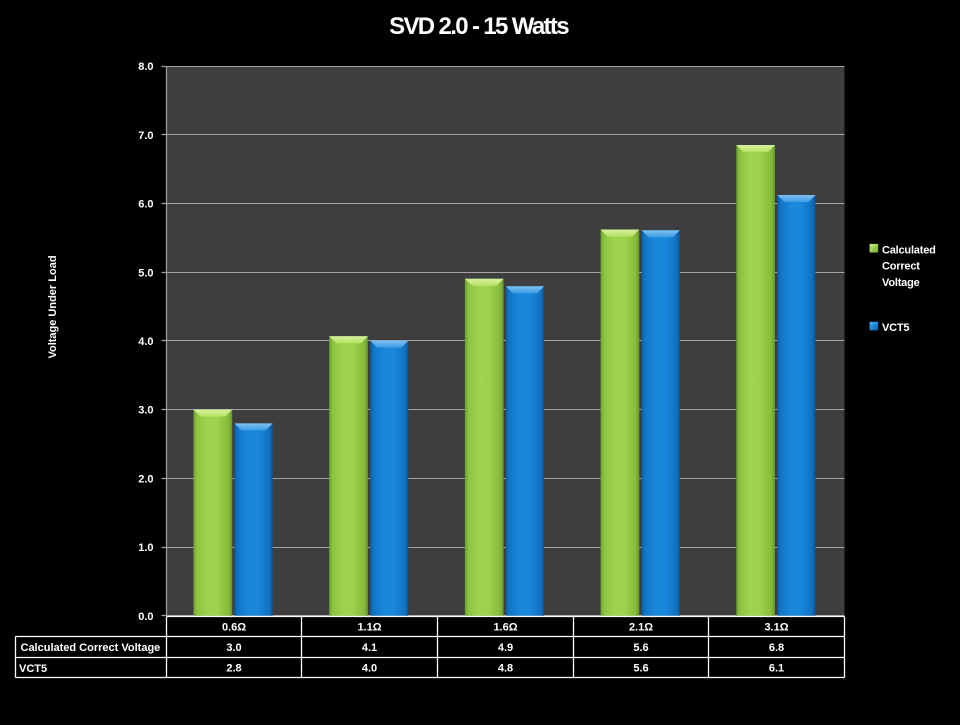 Image resolution: width=960 pixels, height=725 pixels. Describe the element at coordinates (91, 648) in the screenshot. I see `svg-text: Calculated Correct Voltage` at that location.